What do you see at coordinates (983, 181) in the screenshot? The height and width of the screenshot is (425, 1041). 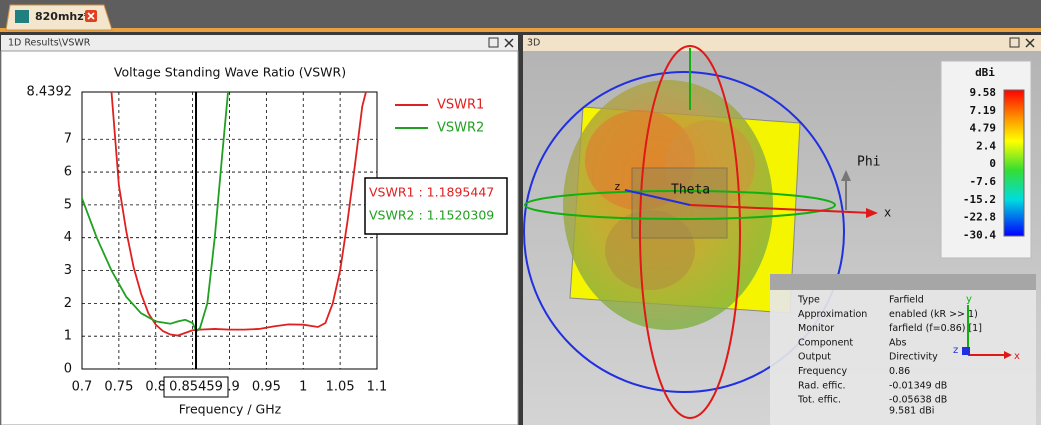 I see `colorbar-label: -7.6` at bounding box center [983, 181].